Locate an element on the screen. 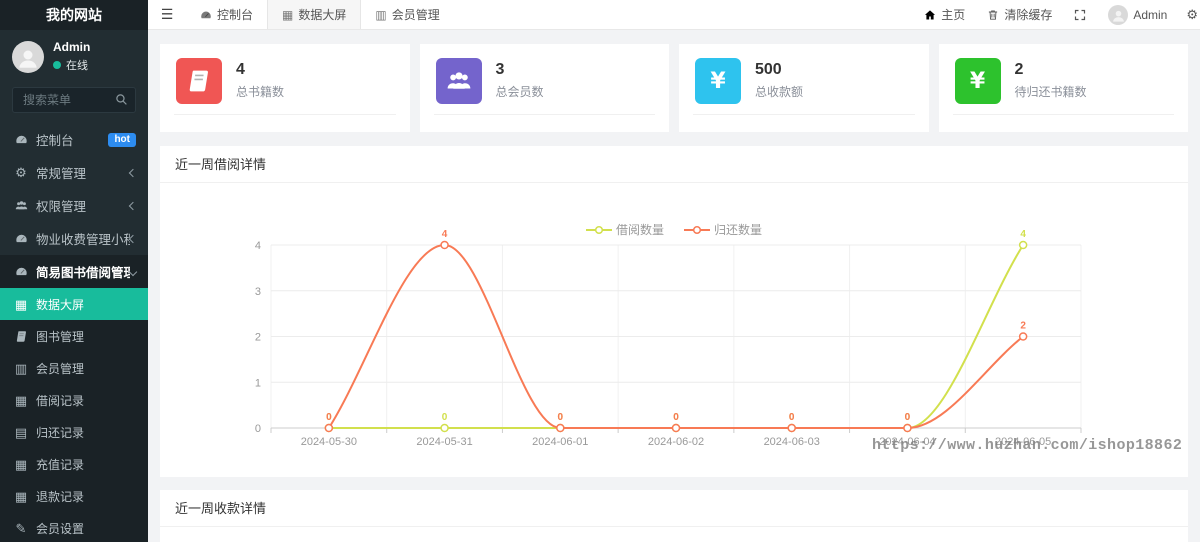  sidebar-submenu: ▦ 数据大屏 图书管理 ▥ 会员管理 ▦ 借阅记录 is located at coordinates (74, 415).